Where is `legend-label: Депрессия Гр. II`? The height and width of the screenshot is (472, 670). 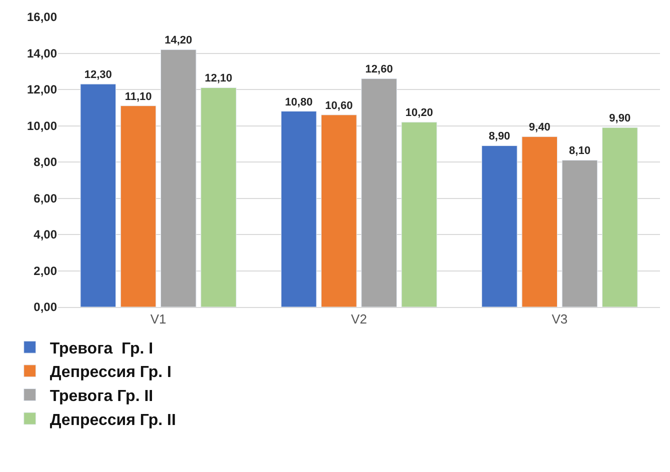
legend-label: Депрессия Гр. II is located at coordinates (113, 420).